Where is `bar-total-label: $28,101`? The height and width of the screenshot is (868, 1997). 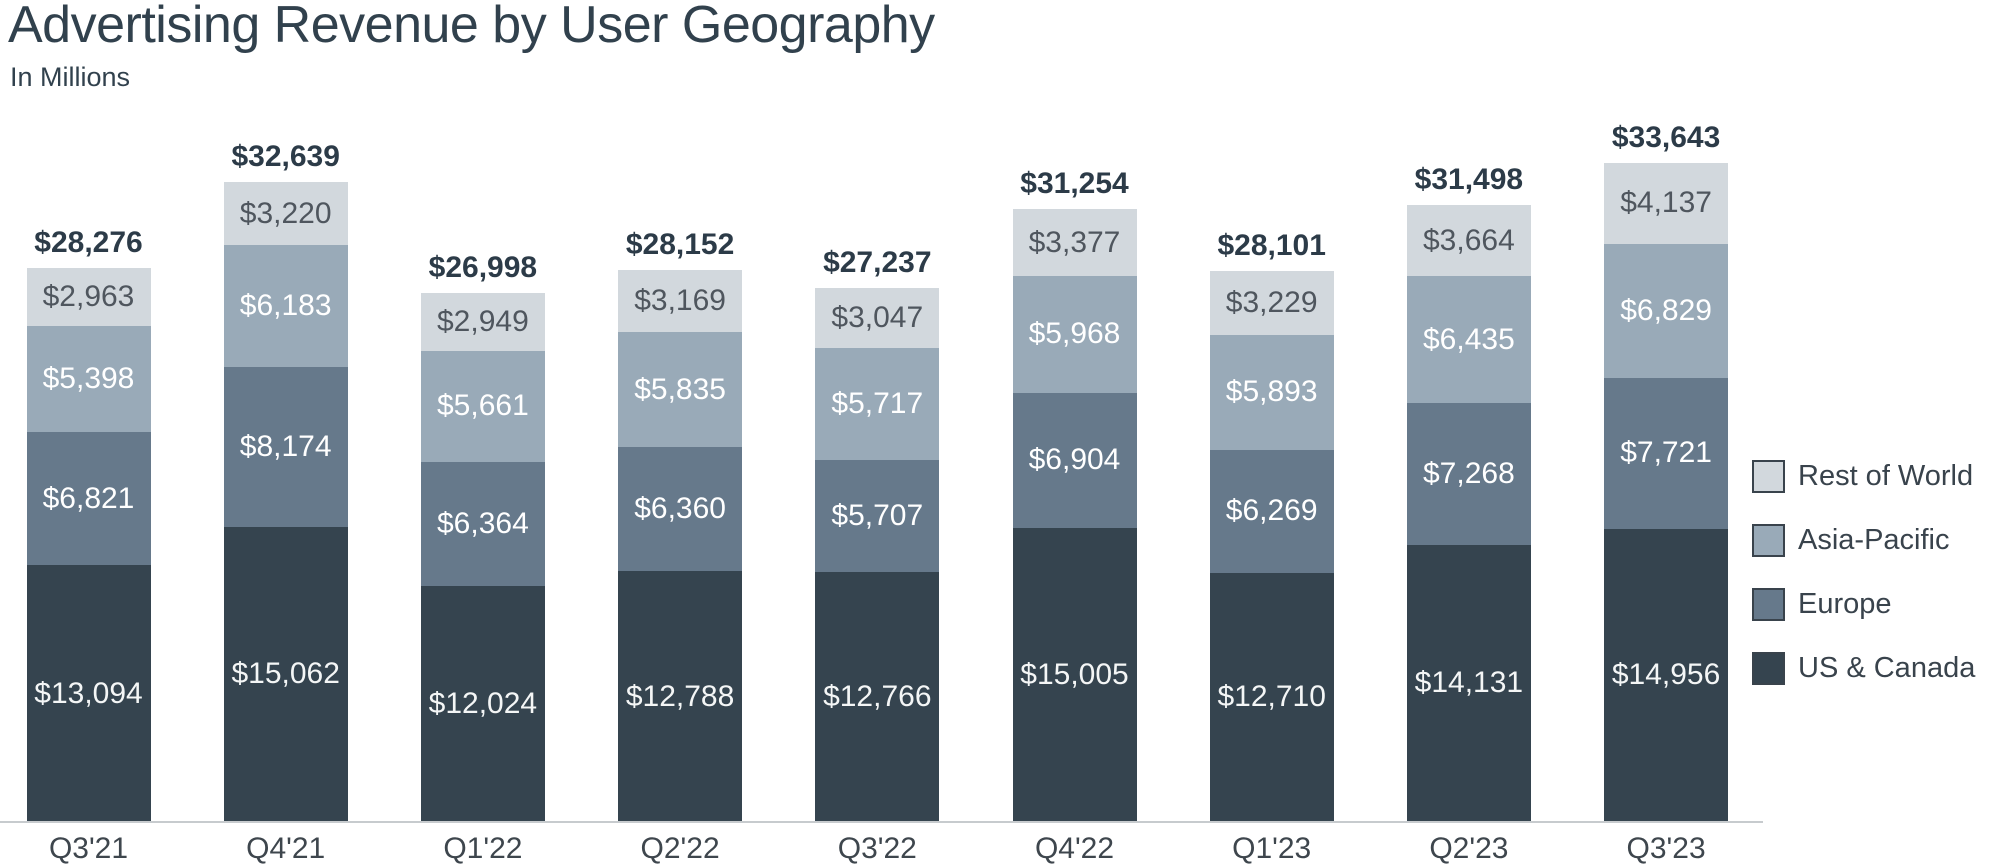 bar-total-label: $28,101 is located at coordinates (1271, 246).